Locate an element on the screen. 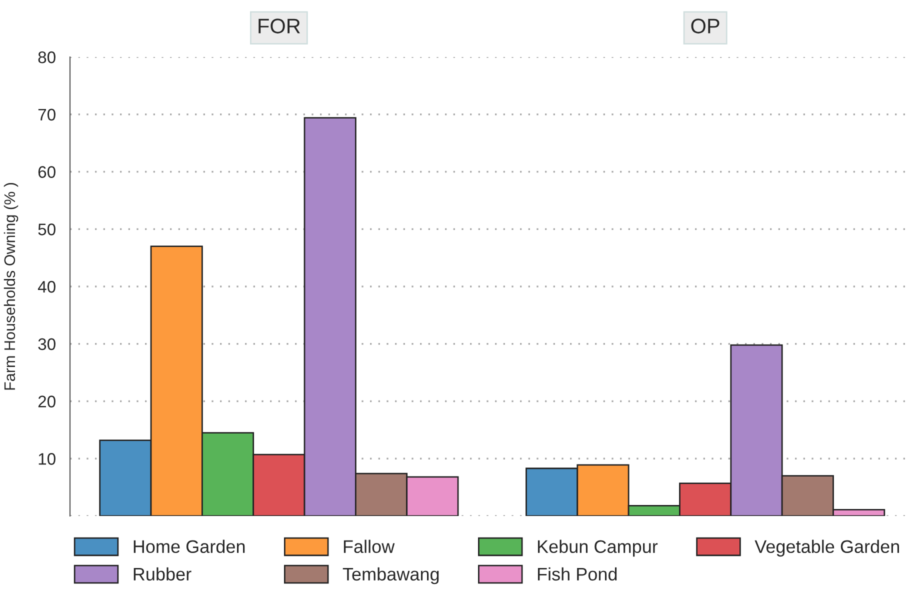 This screenshot has height=595, width=911. legend-label: Kebun Campur is located at coordinates (598, 548).